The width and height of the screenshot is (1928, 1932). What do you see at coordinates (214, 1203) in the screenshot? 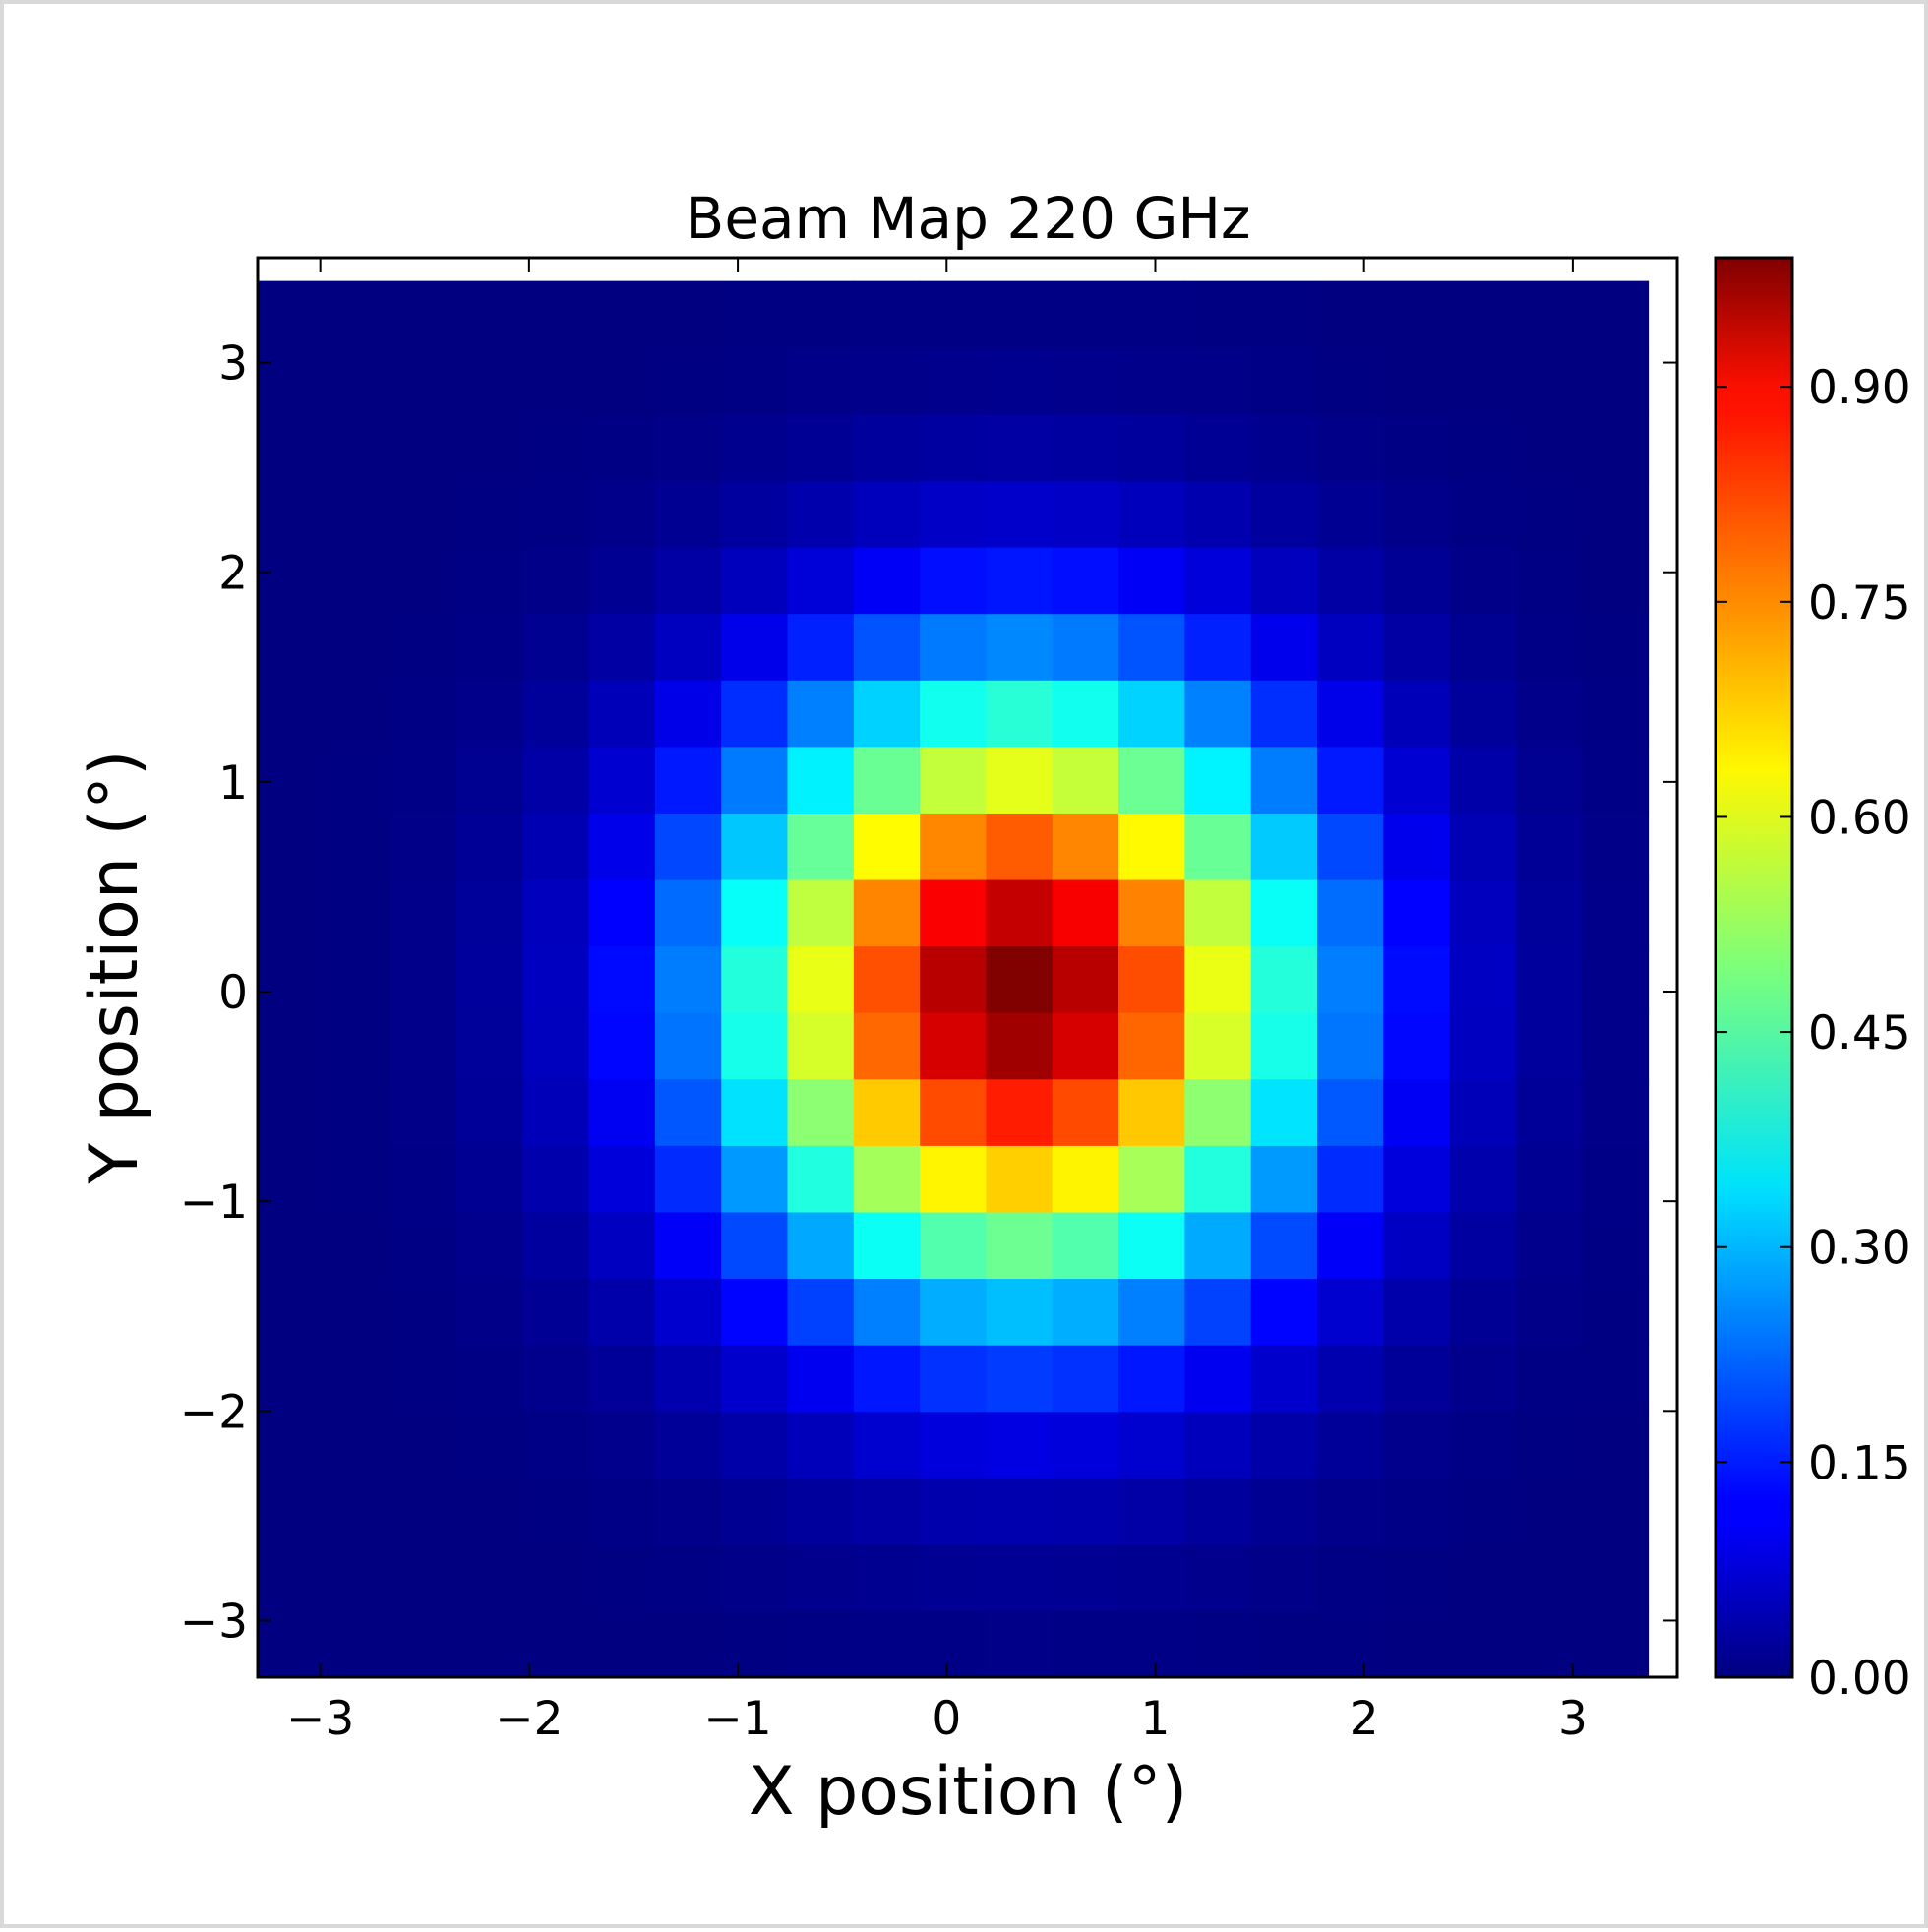
I see `y-tick-label: −1` at bounding box center [214, 1203].